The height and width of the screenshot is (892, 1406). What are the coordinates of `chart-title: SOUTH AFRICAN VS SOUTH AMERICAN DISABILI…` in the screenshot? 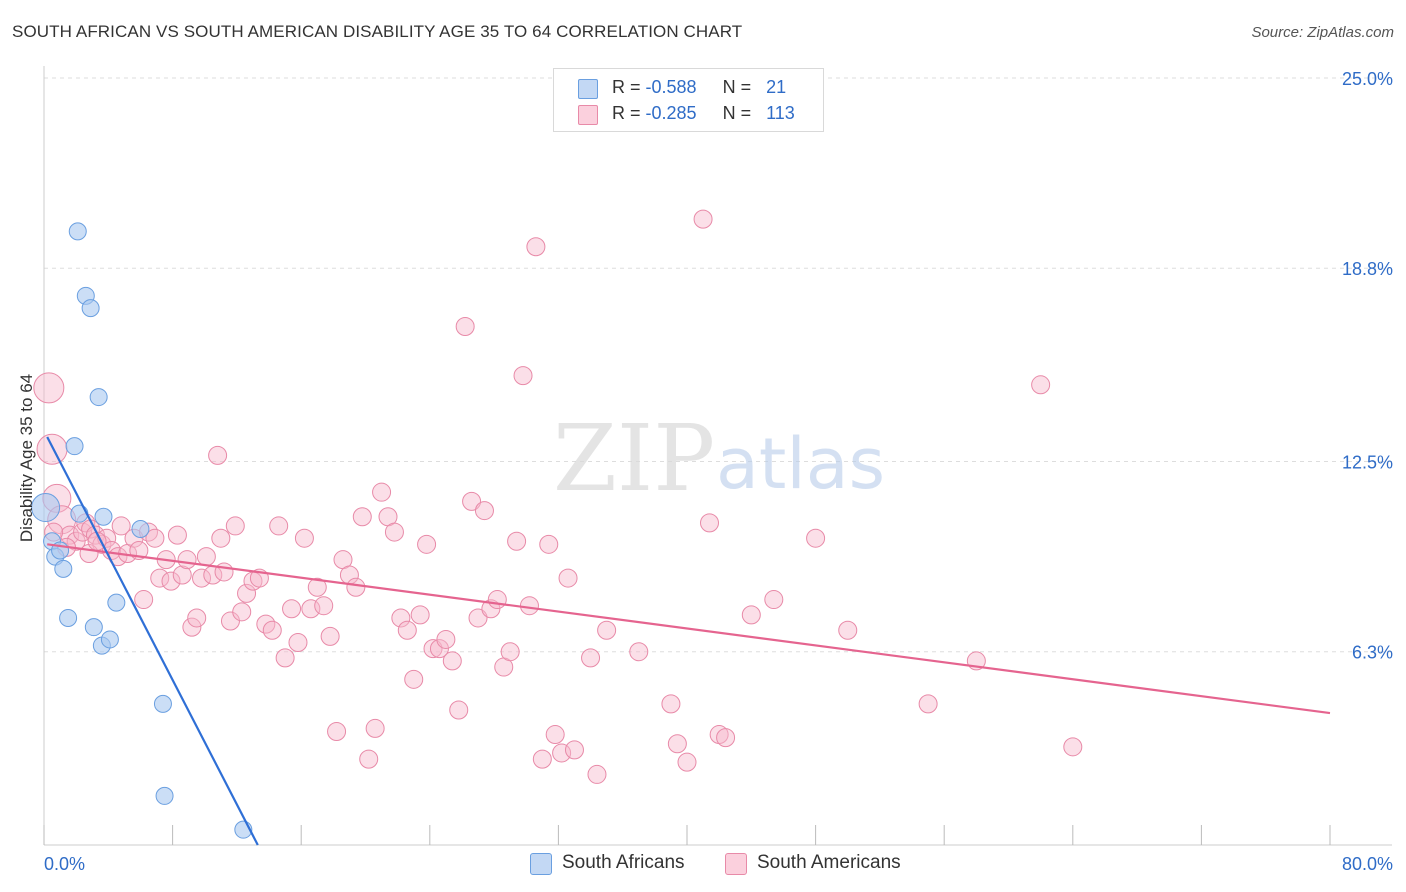 It's located at (377, 31).